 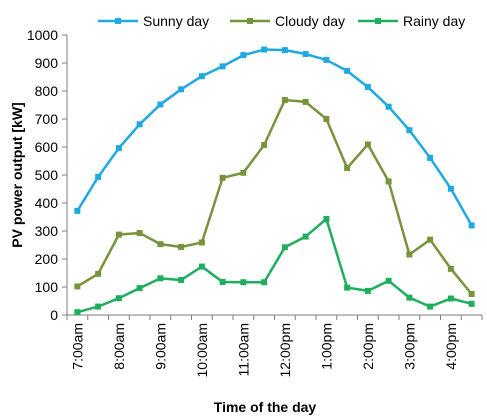 I want to click on y-tick-label: 500, so click(x=47, y=175).